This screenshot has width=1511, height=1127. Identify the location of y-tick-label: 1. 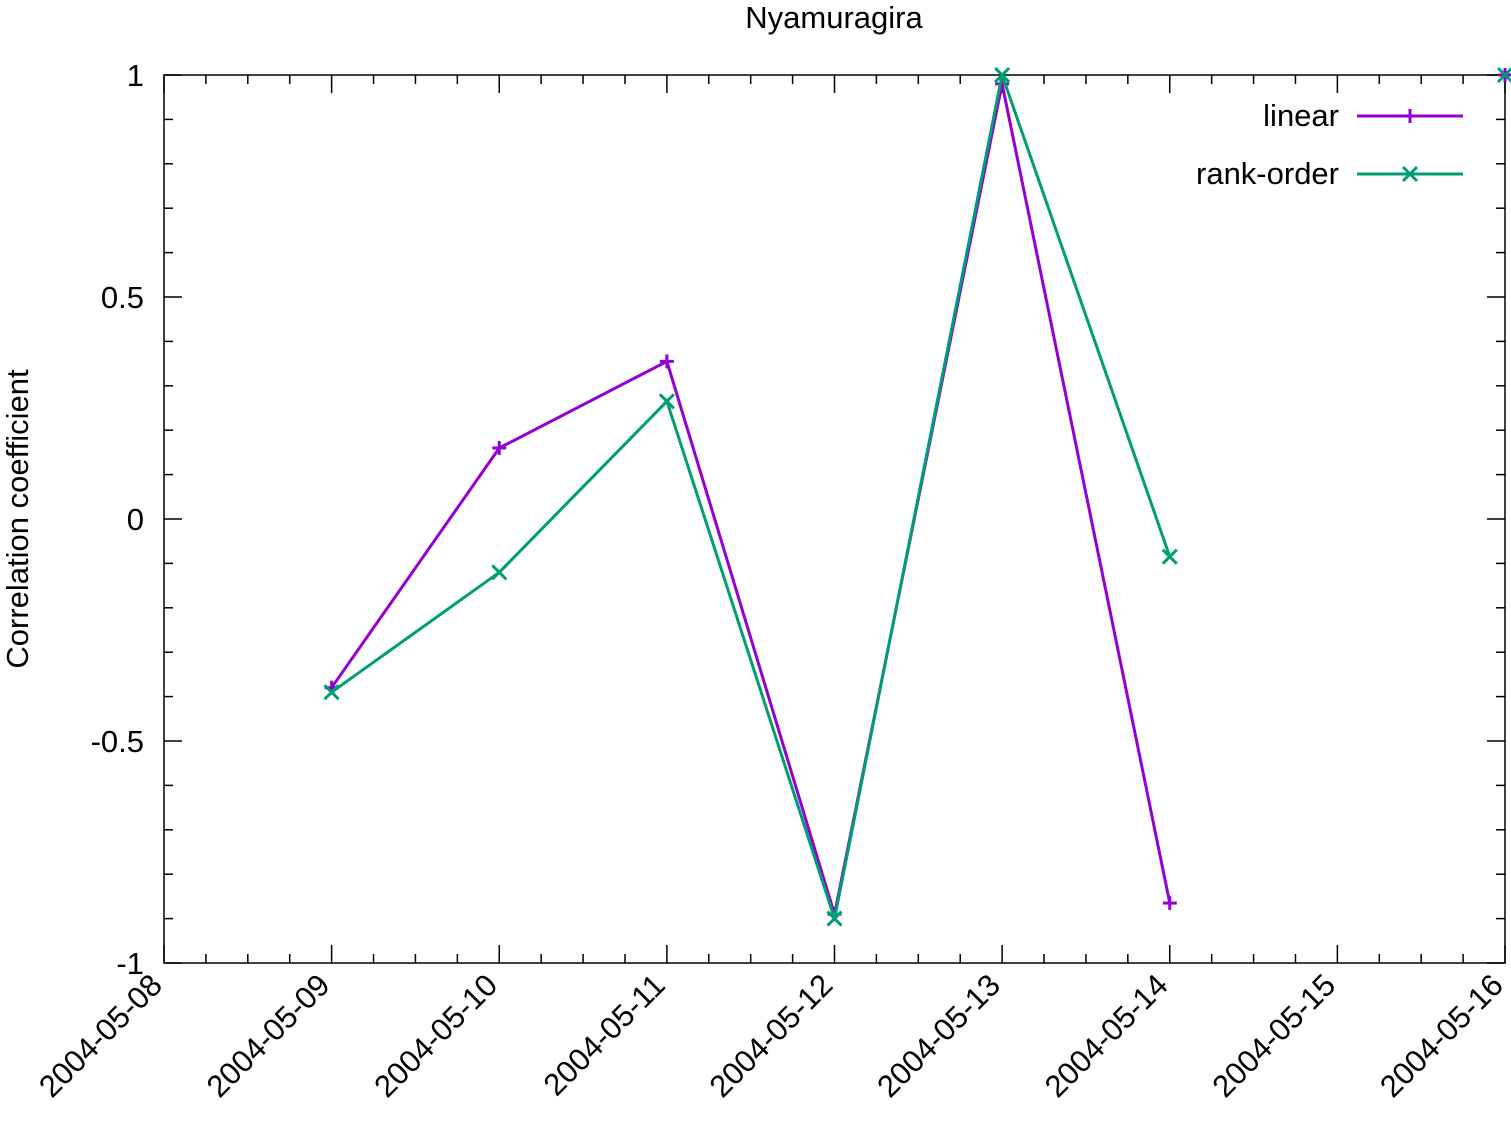
(135, 75).